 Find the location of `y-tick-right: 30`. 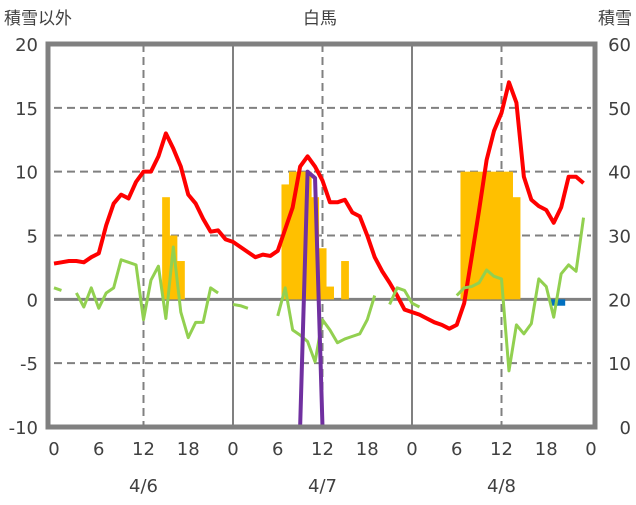

y-tick-right: 30 is located at coordinates (619, 237).